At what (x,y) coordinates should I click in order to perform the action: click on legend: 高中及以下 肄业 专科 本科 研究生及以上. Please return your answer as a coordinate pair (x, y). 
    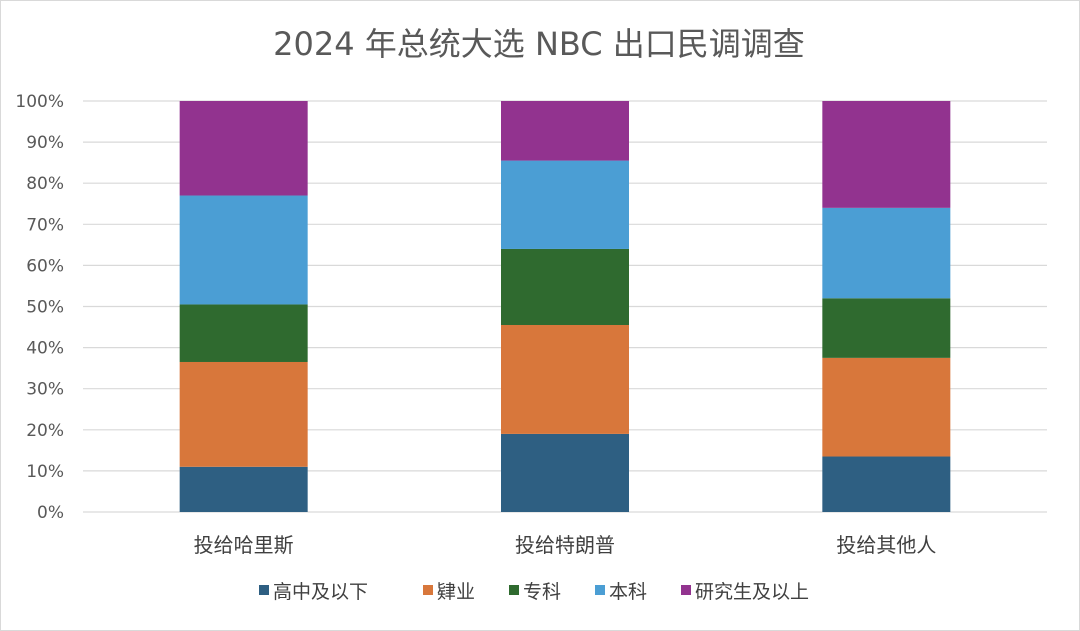
    Looking at the image, I should click on (534, 592).